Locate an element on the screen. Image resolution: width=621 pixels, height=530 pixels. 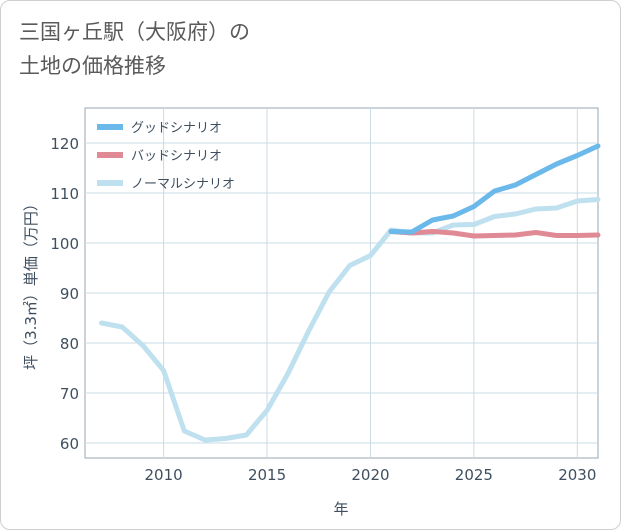
y-tick-label: 70 is located at coordinates (69, 394).